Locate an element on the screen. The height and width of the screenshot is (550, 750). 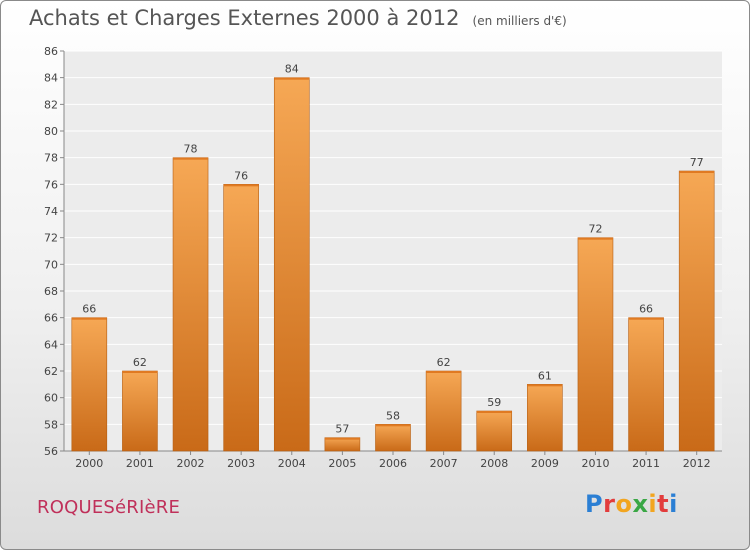
y-tick-label: 70 is located at coordinates (51, 264).